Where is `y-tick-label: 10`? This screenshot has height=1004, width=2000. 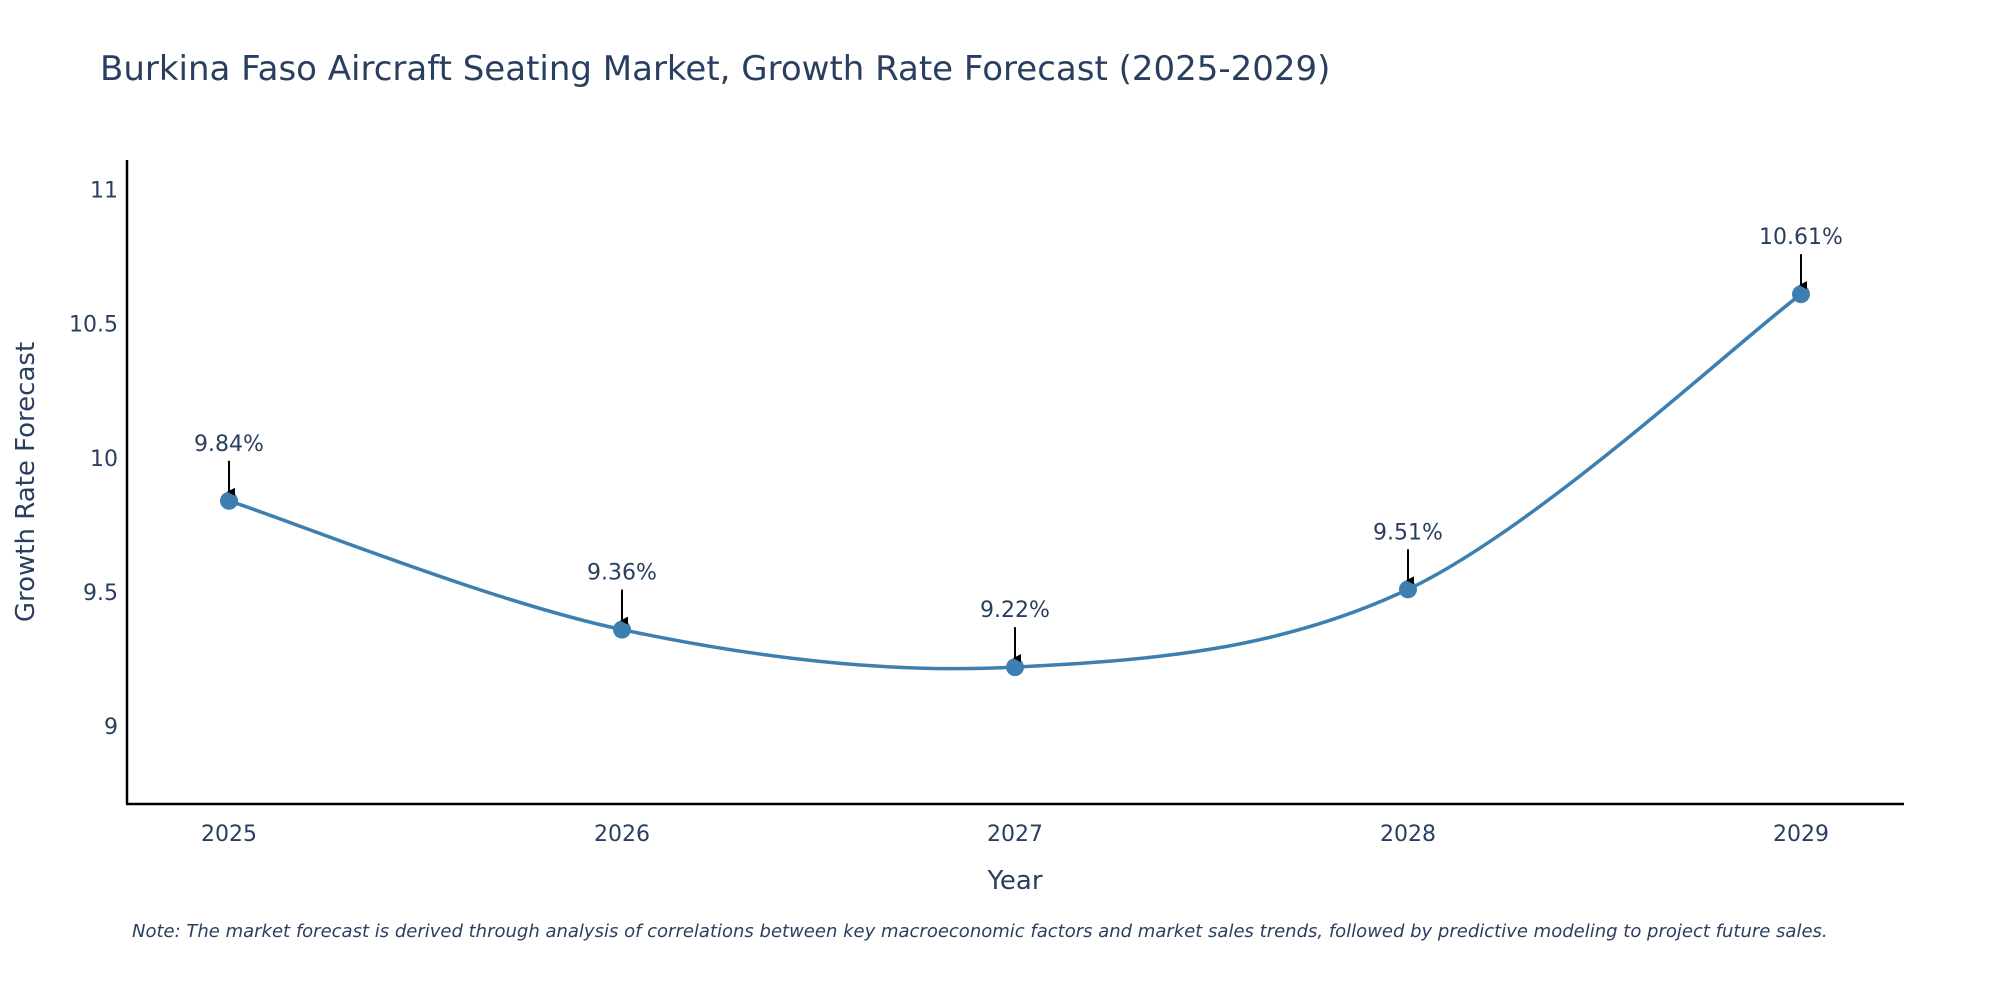
y-tick-label: 10 is located at coordinates (104, 459).